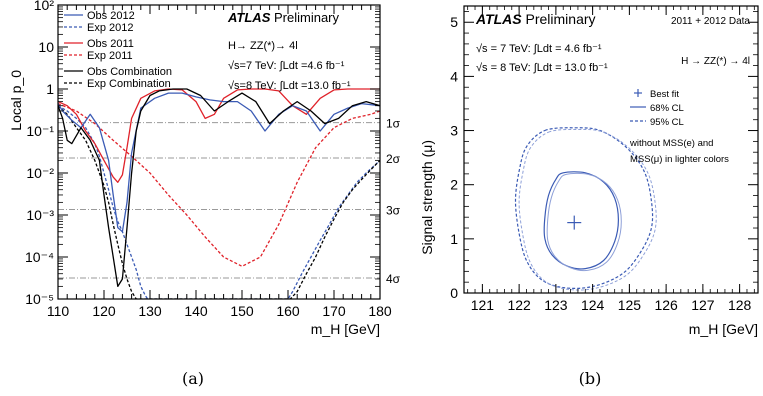 The height and width of the screenshot is (396, 763). Describe the element at coordinates (129, 72) in the screenshot. I see `legend-obs-comb: Obs Combination` at that location.